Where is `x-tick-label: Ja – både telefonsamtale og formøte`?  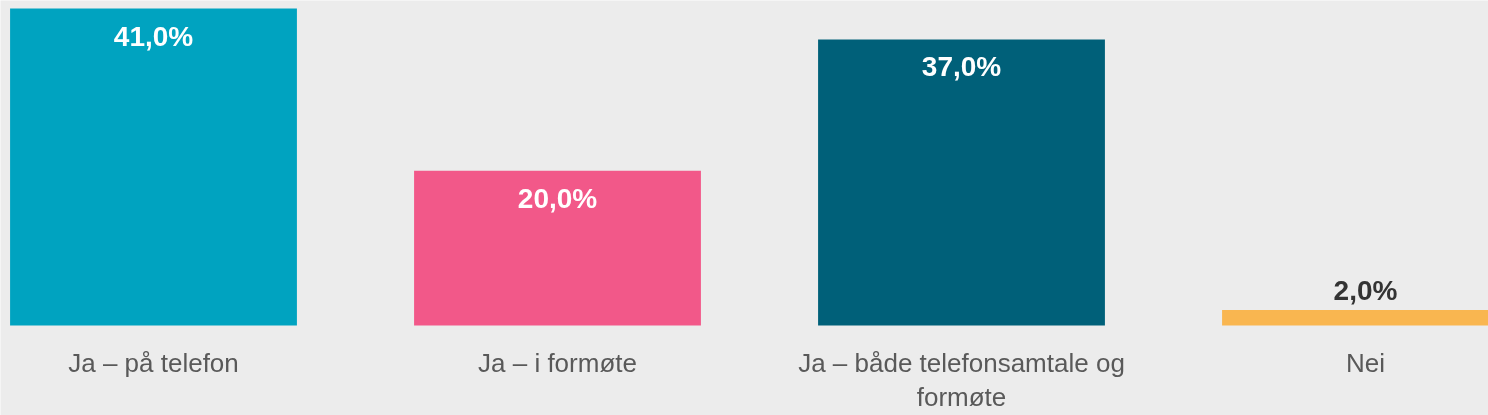 x-tick-label: Ja – både telefonsamtale og formøte is located at coordinates (961, 379).